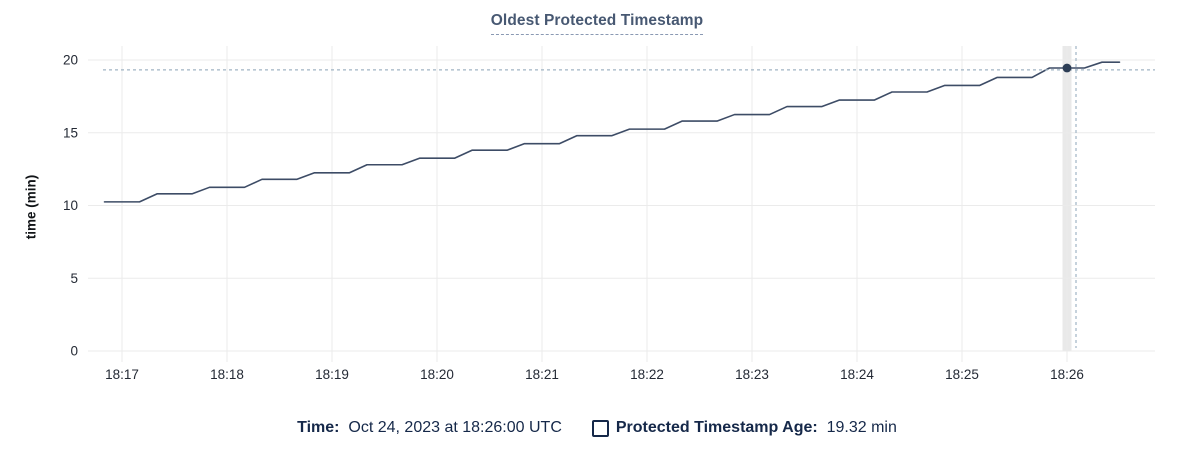 The height and width of the screenshot is (466, 1194). What do you see at coordinates (1067, 374) in the screenshot?
I see `svg-text: 18:26` at bounding box center [1067, 374].